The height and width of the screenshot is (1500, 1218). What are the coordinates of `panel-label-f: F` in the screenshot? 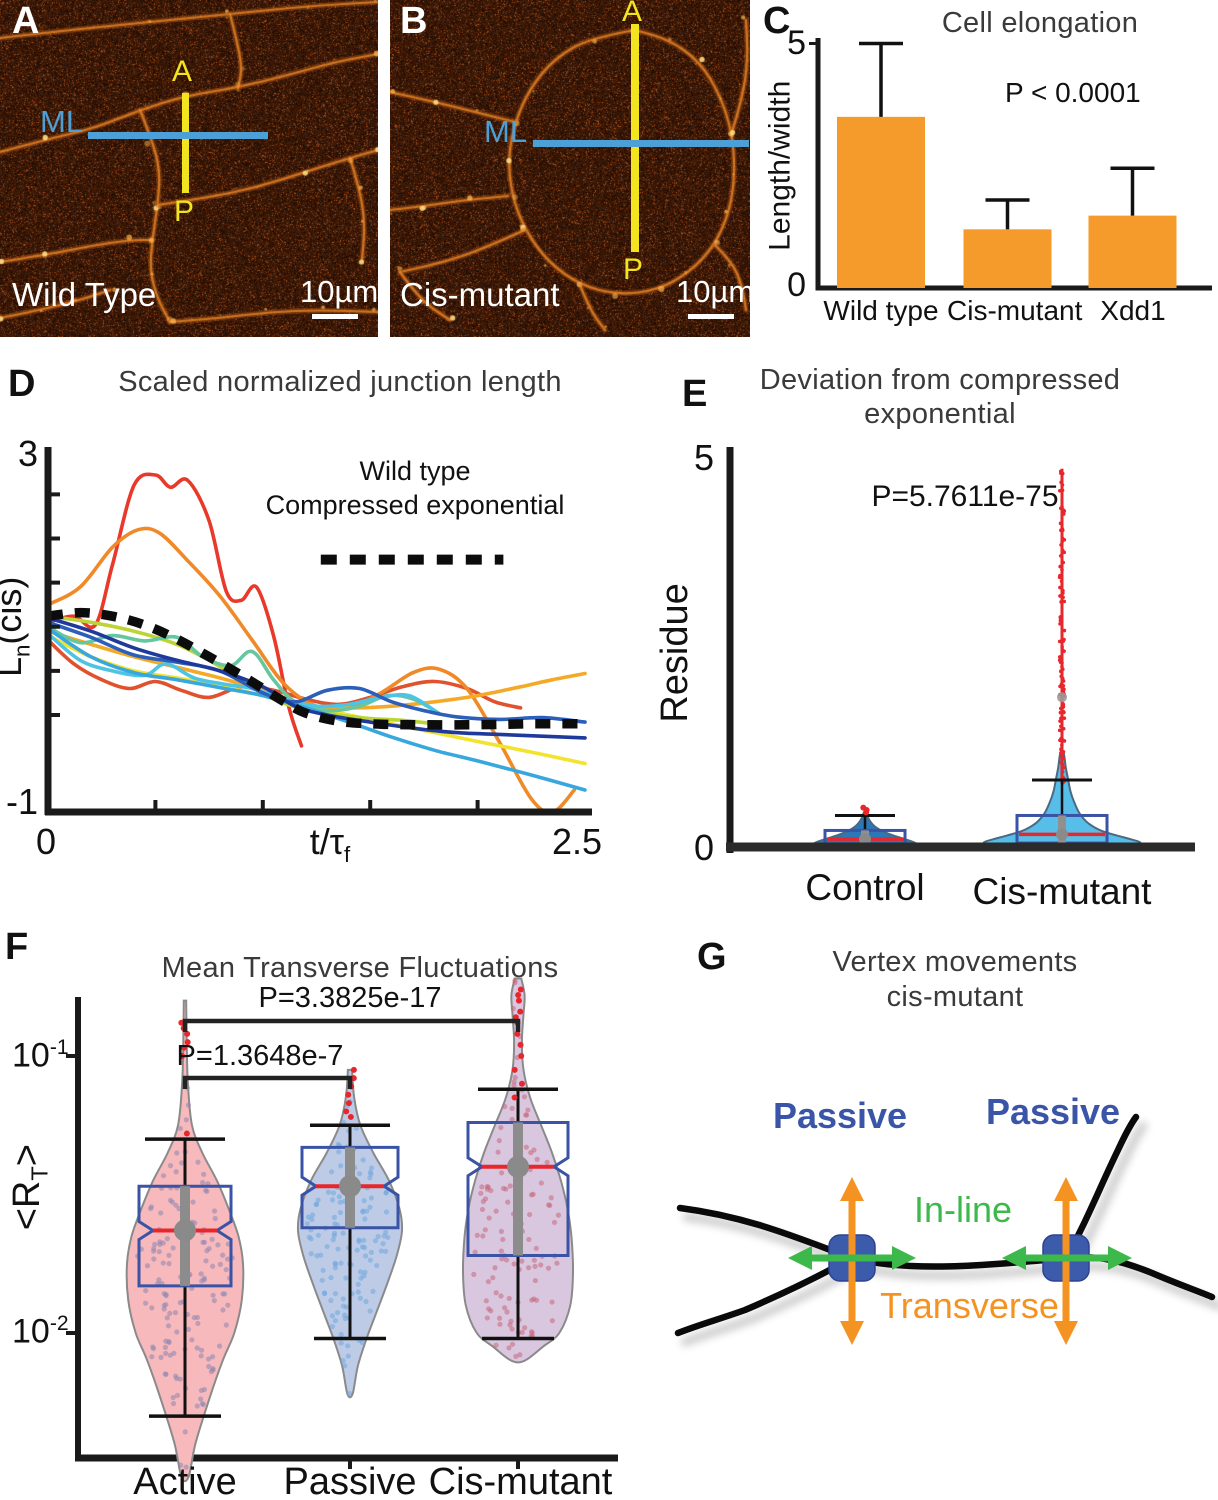 It's located at (17, 947).